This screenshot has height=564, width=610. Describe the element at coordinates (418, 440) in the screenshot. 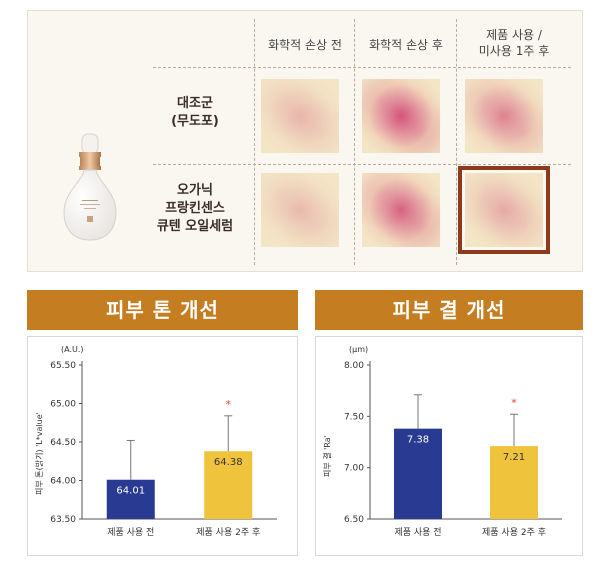

I see `bar-value-label: 7.38` at that location.